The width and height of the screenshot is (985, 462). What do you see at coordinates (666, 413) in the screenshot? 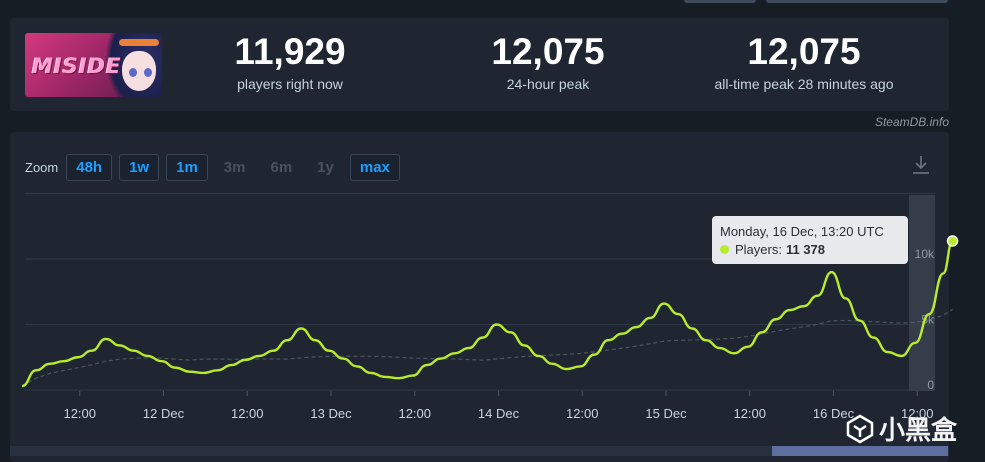
I see `x-tick-label: 15 Dec` at bounding box center [666, 413].